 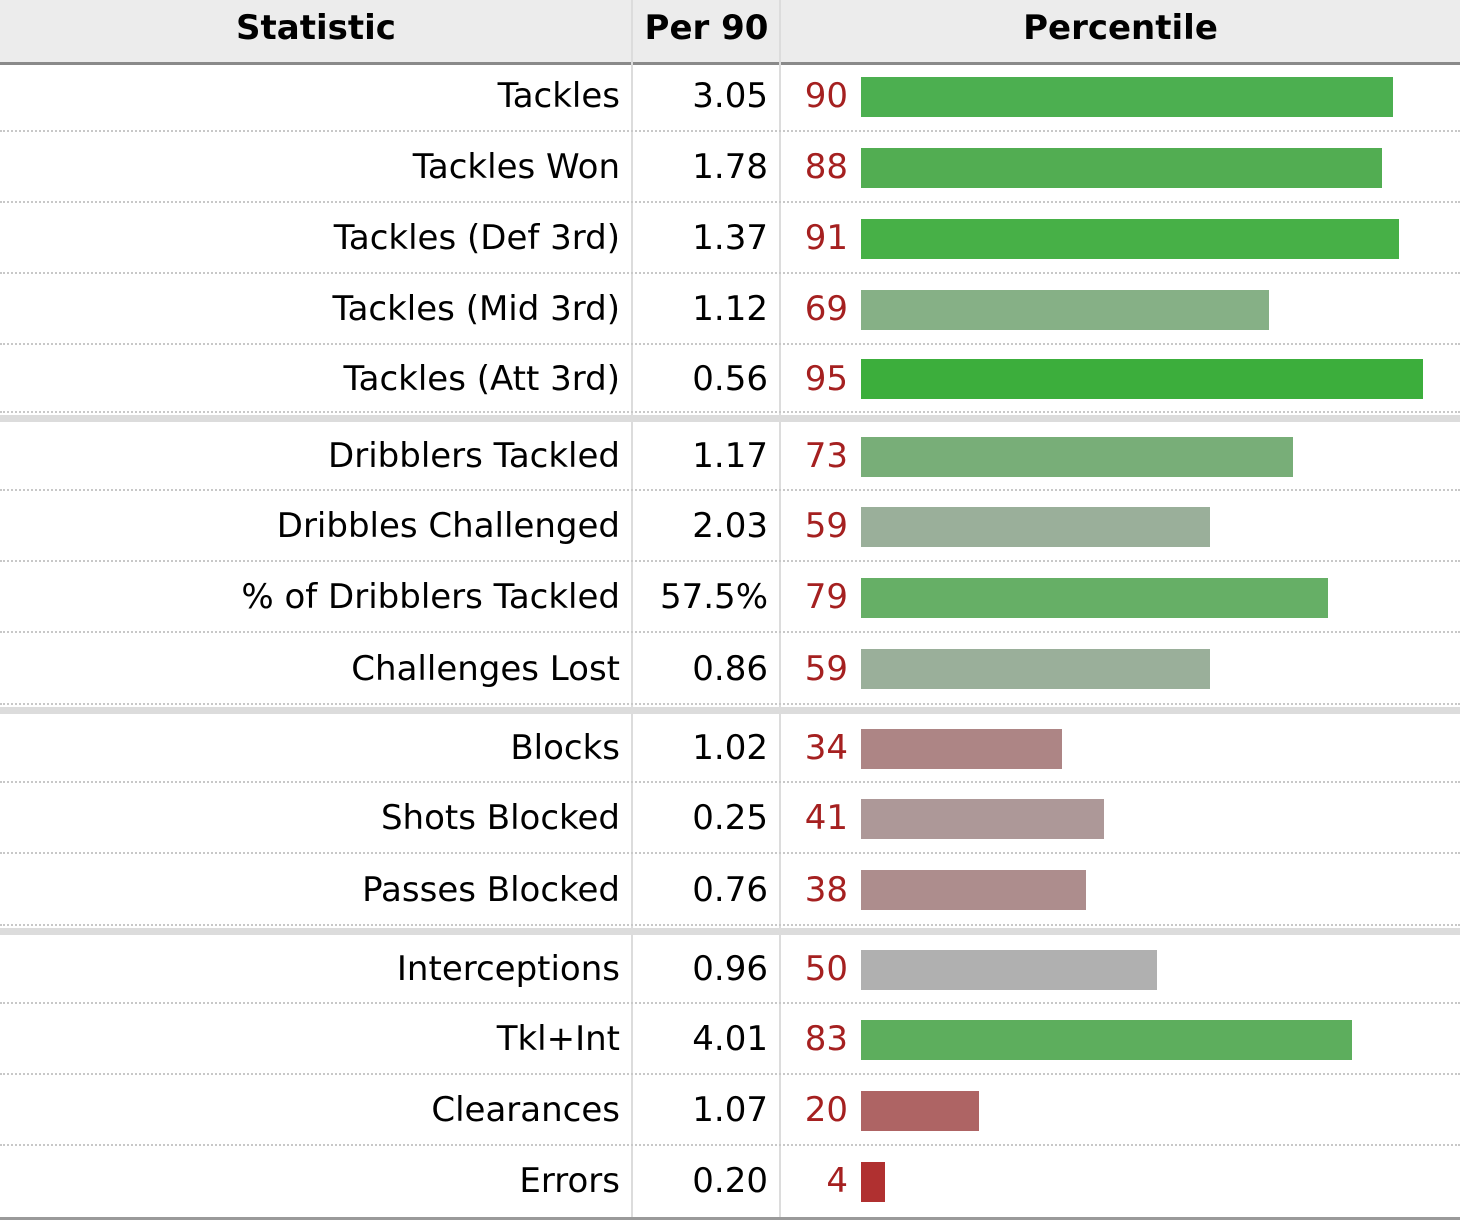 What do you see at coordinates (826, 969) in the screenshot?
I see `percentile-value: 50` at bounding box center [826, 969].